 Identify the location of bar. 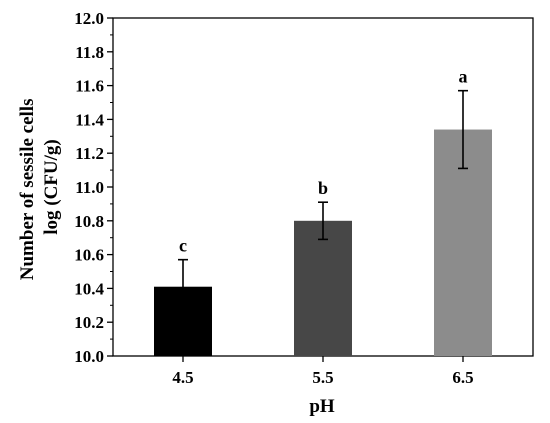
(323, 288).